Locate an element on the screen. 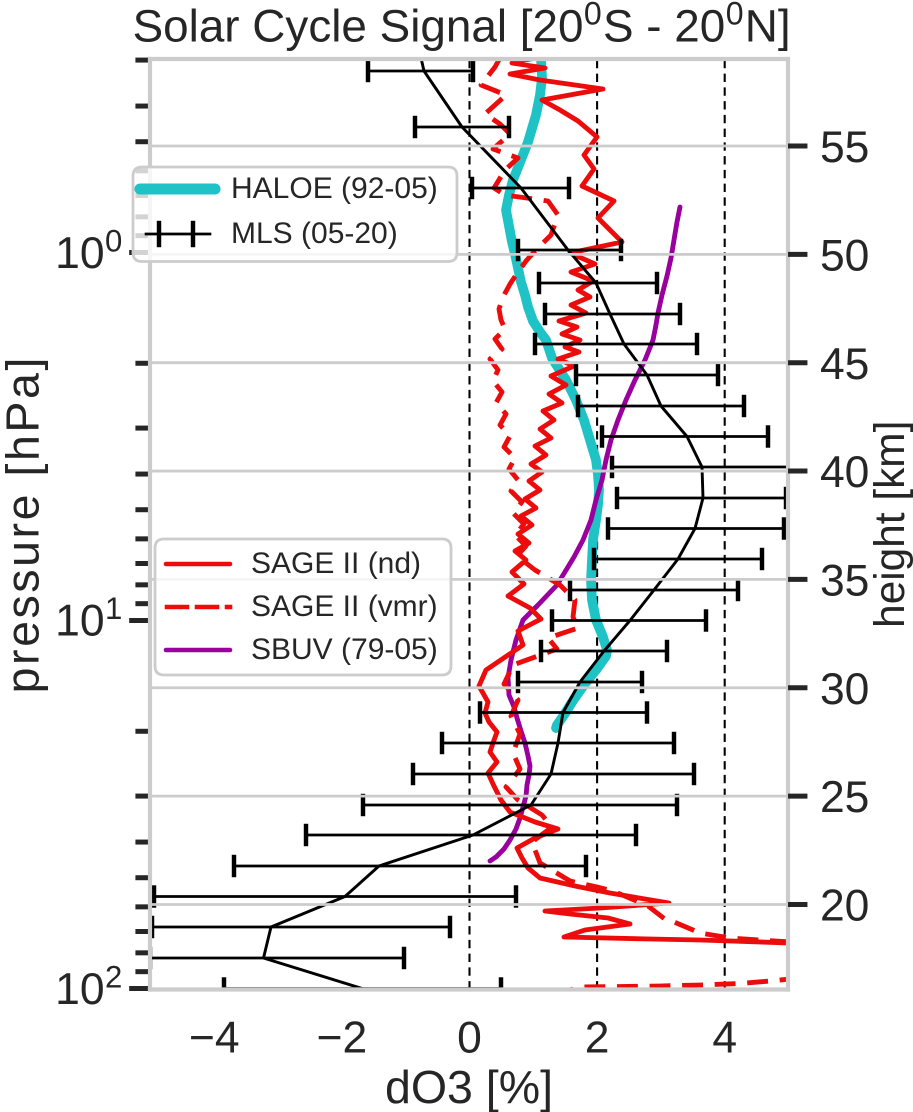 This screenshot has width=913, height=1112. svg-text: 0 is located at coordinates (469, 1037).